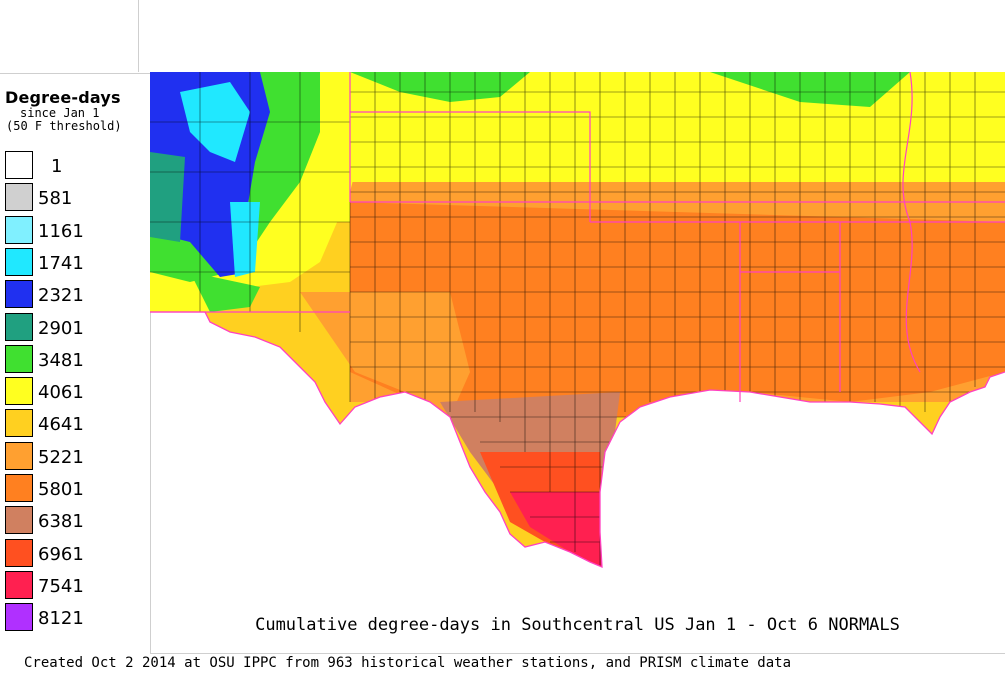 The width and height of the screenshot is (1005, 682). I want to click on legend-item: 5221, so click(75, 456).